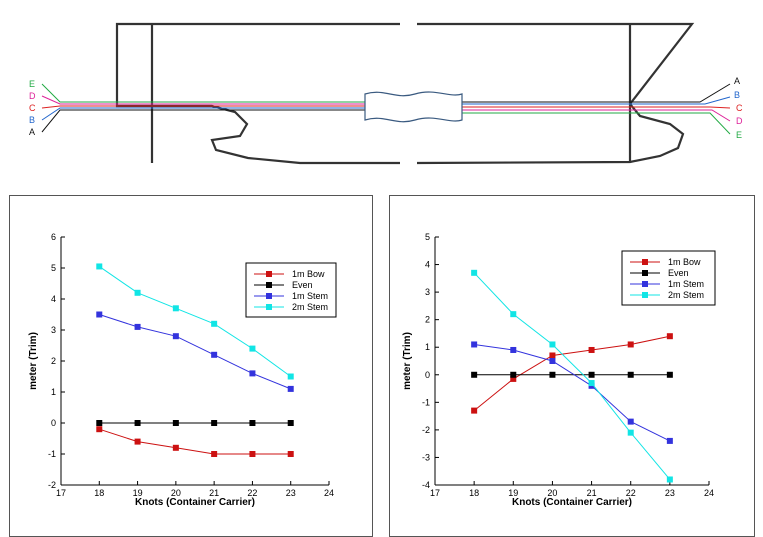  I want to click on y-tick-label: -2, so click(426, 430).